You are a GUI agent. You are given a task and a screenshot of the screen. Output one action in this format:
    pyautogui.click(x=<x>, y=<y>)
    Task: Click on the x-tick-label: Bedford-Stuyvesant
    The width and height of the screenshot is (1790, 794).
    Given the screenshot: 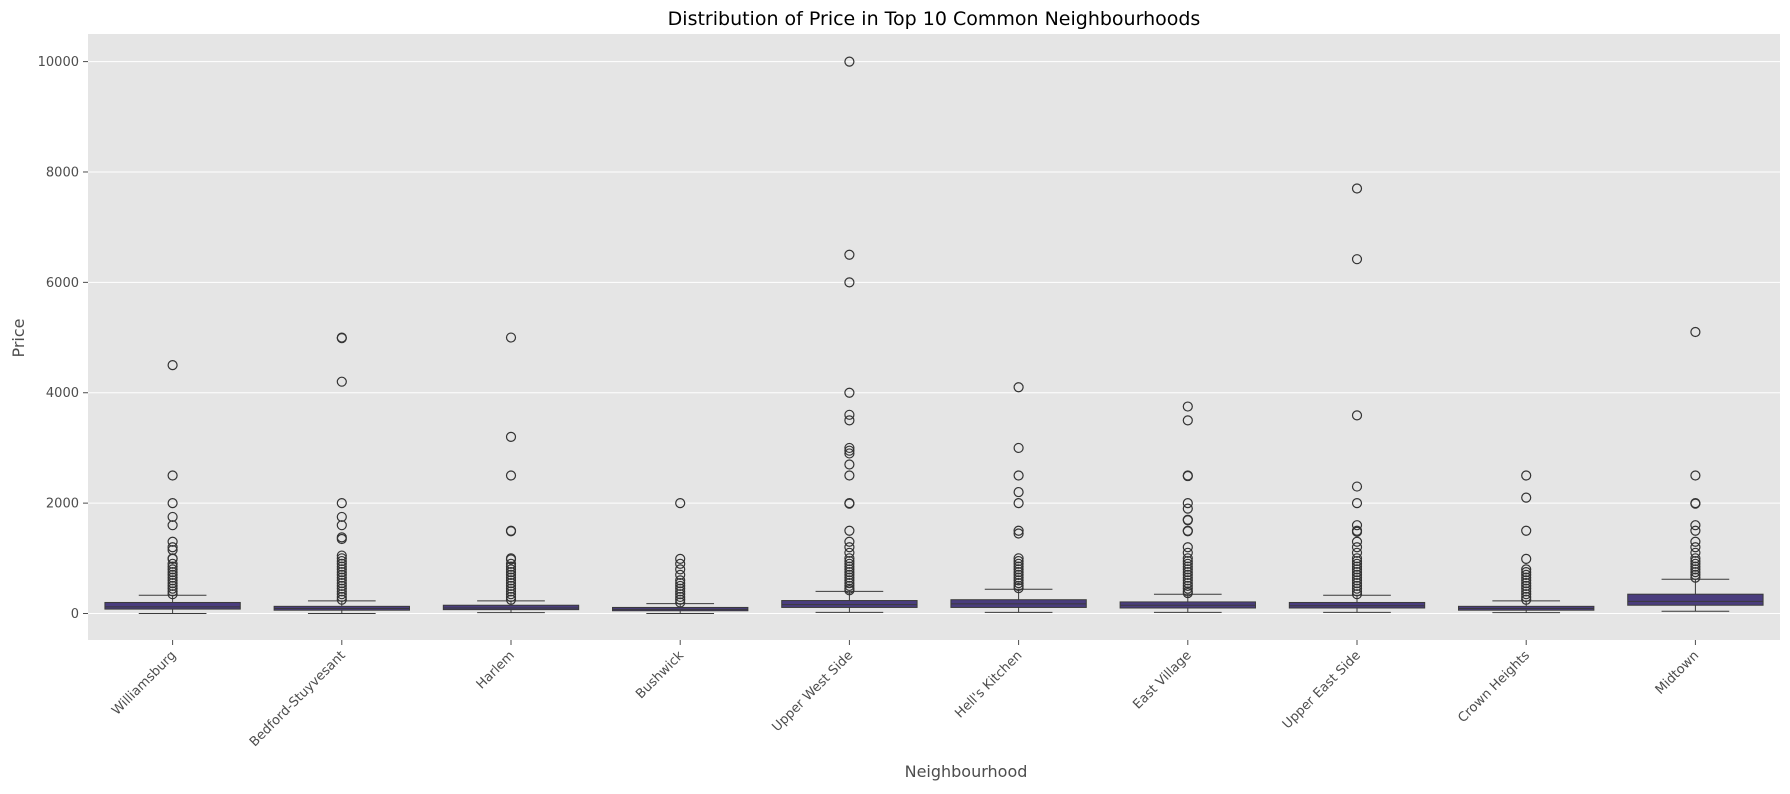 What is the action you would take?
    pyautogui.click(x=298, y=699)
    